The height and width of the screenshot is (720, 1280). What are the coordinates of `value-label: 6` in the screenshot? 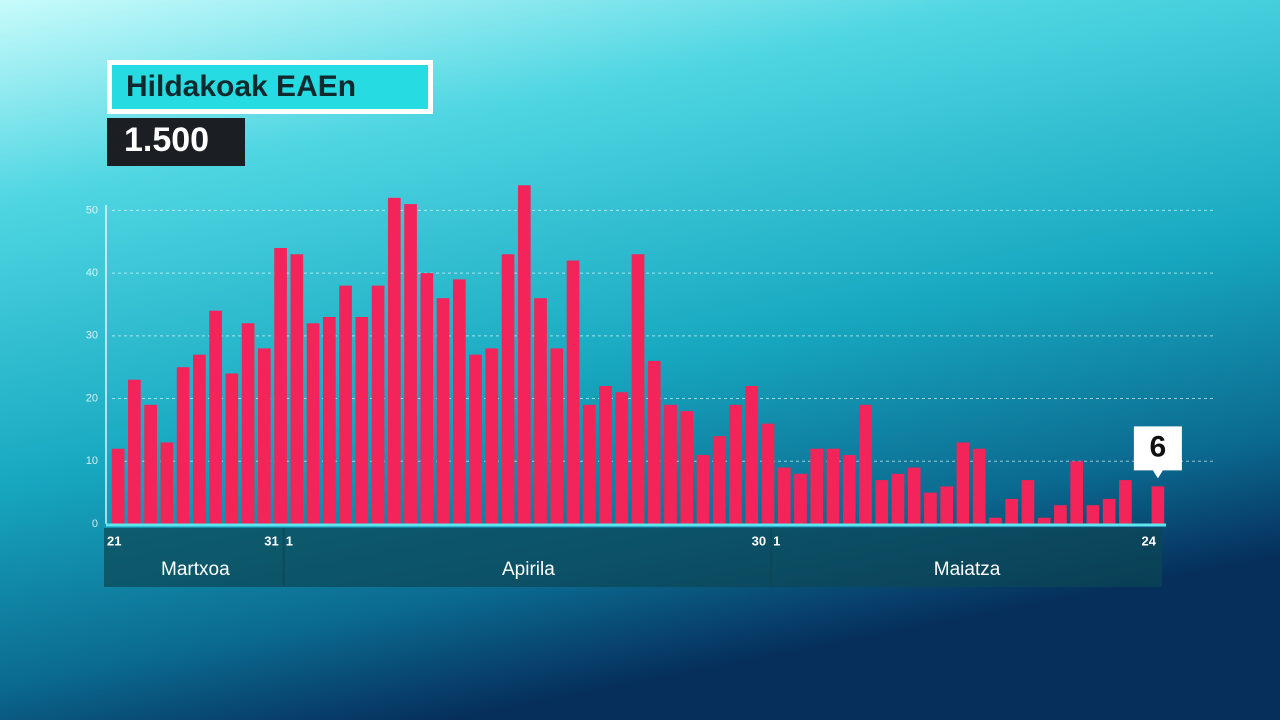 It's located at (1158, 446).